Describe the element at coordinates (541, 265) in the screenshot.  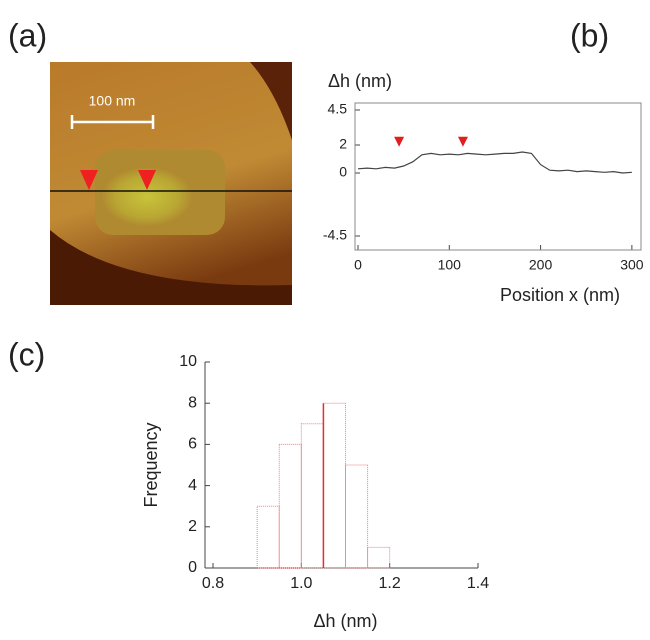
I see `x-tick-label: 200` at that location.